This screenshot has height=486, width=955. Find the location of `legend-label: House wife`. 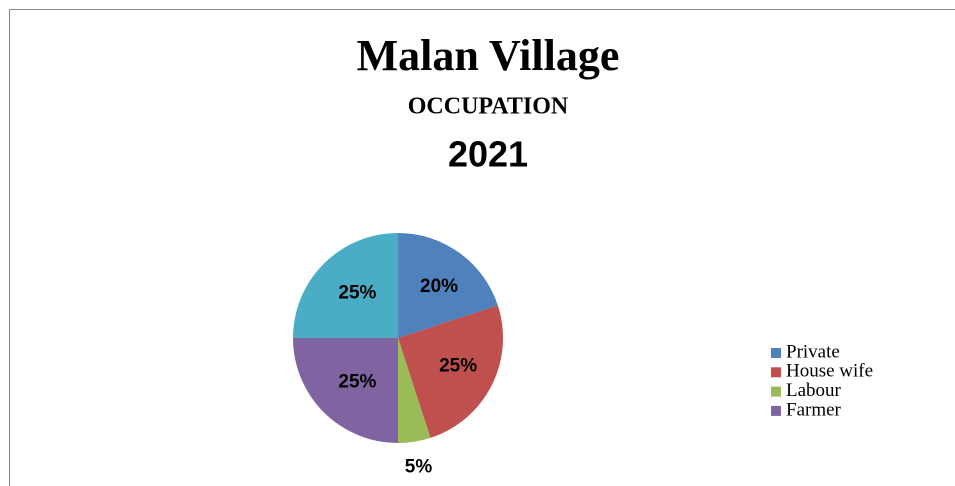

legend-label: House wife is located at coordinates (829, 371).